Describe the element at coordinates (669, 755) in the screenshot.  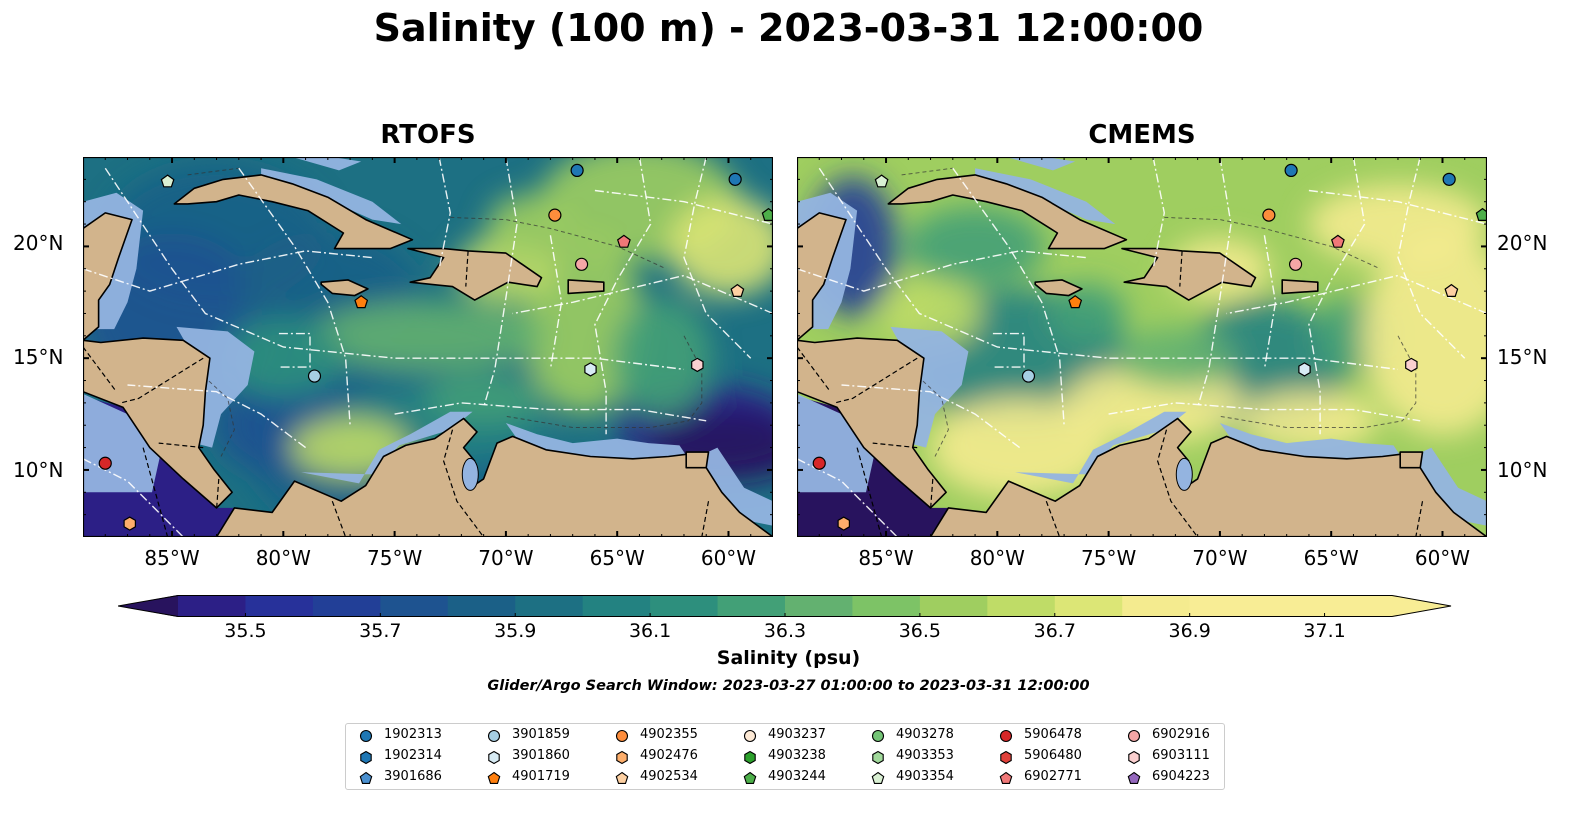
I see `legend-label: 4902476` at that location.